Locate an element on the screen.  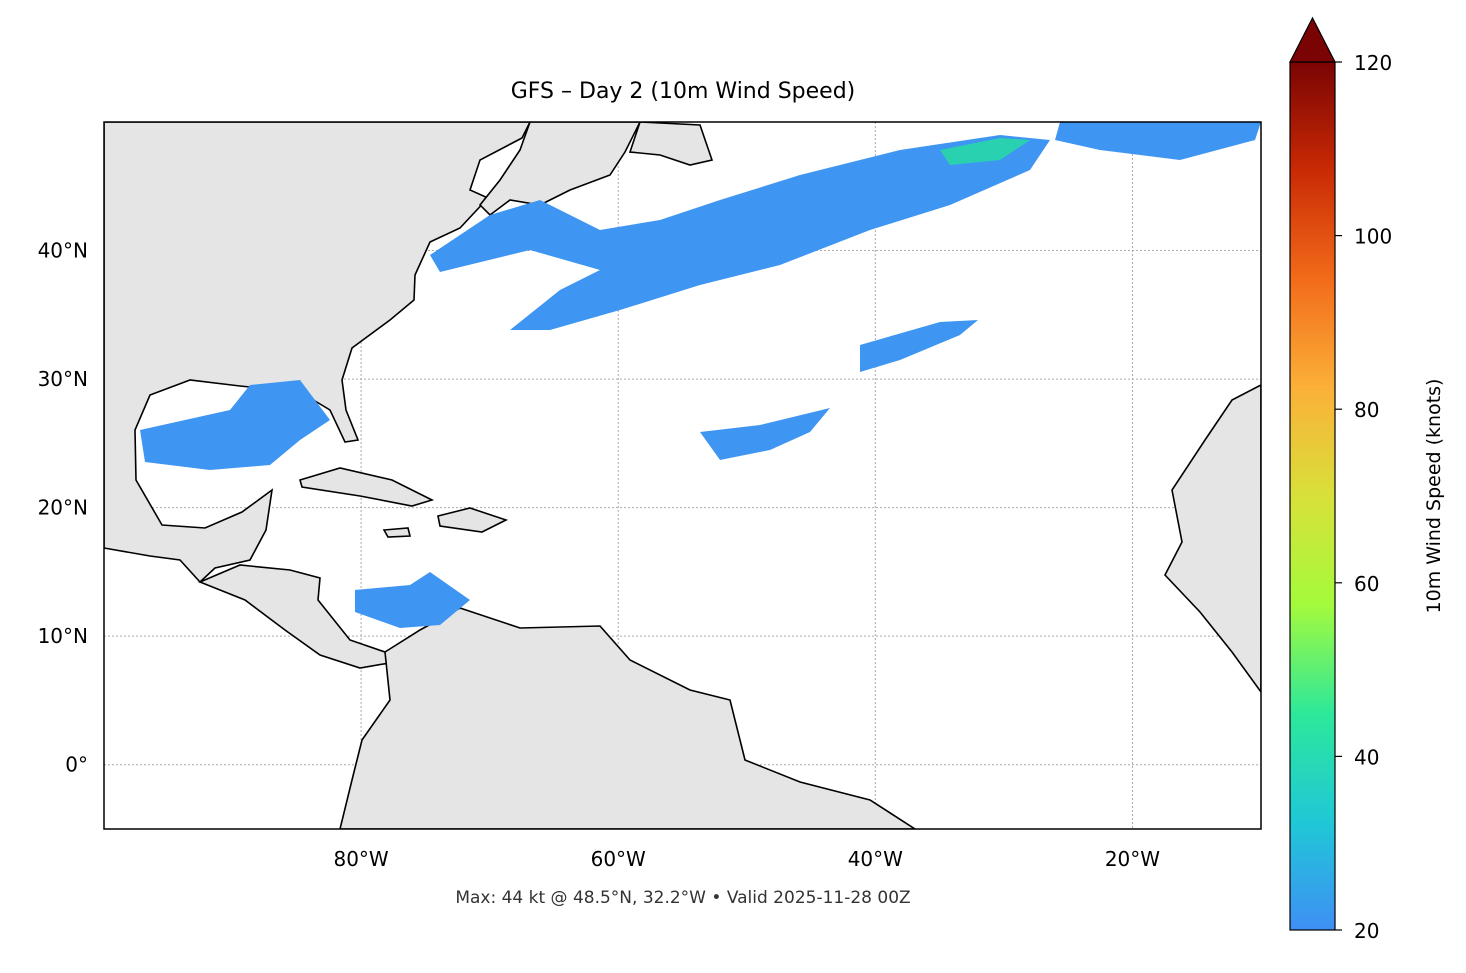
south-america is located at coordinates (628, 718).